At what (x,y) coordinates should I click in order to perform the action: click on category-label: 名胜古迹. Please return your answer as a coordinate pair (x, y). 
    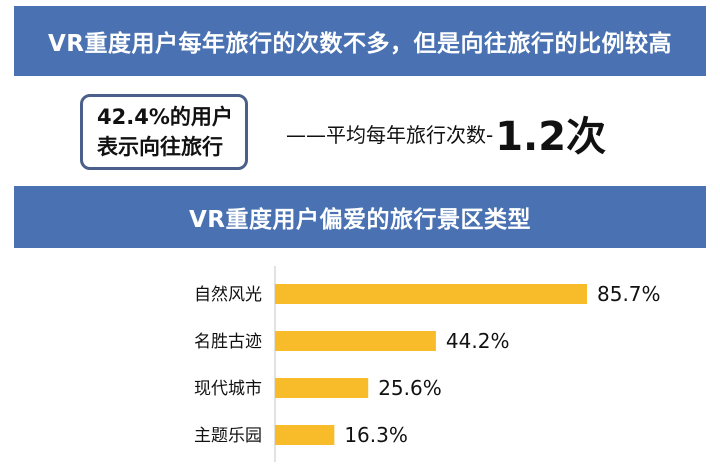
    Looking at the image, I should click on (228, 342).